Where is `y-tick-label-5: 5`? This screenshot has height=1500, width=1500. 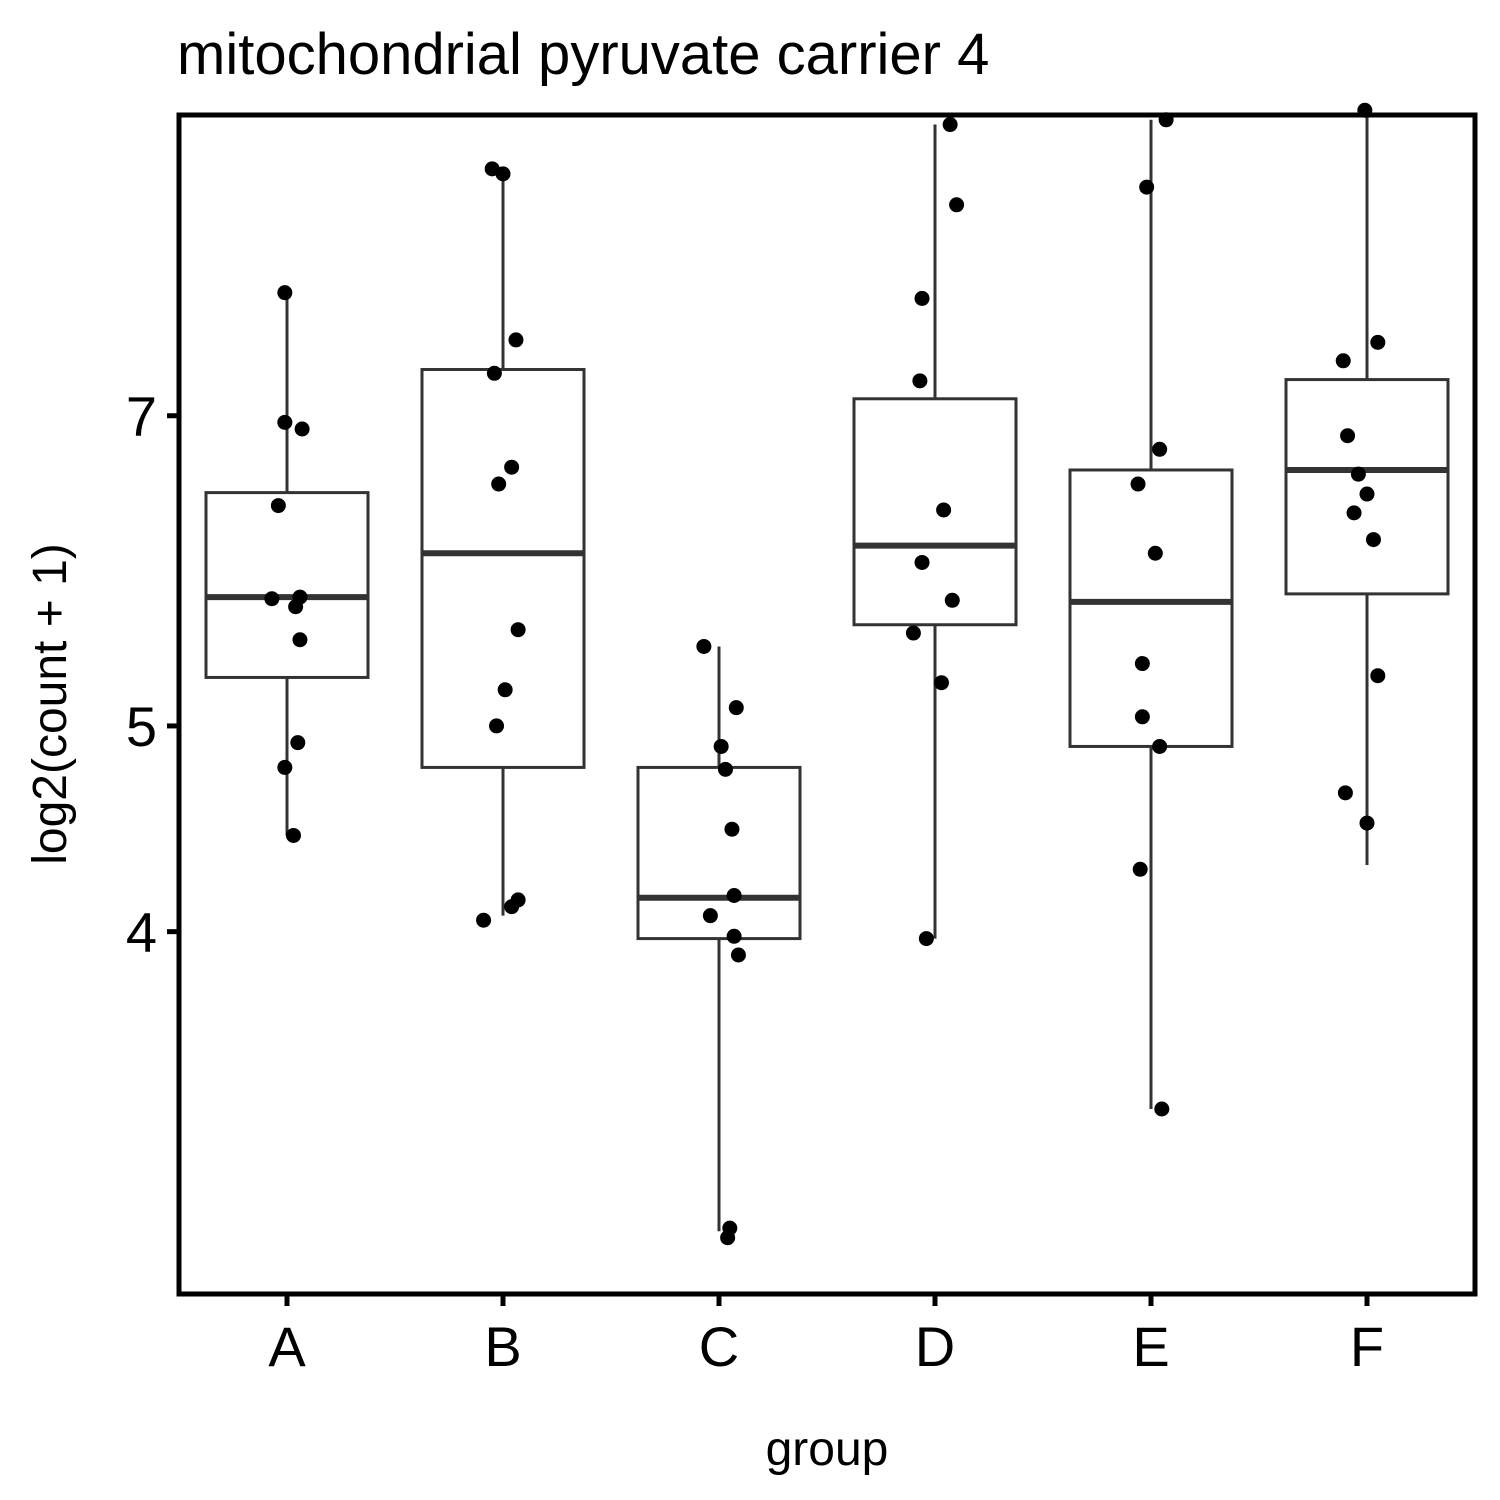 y-tick-label-5: 5 is located at coordinates (141, 726).